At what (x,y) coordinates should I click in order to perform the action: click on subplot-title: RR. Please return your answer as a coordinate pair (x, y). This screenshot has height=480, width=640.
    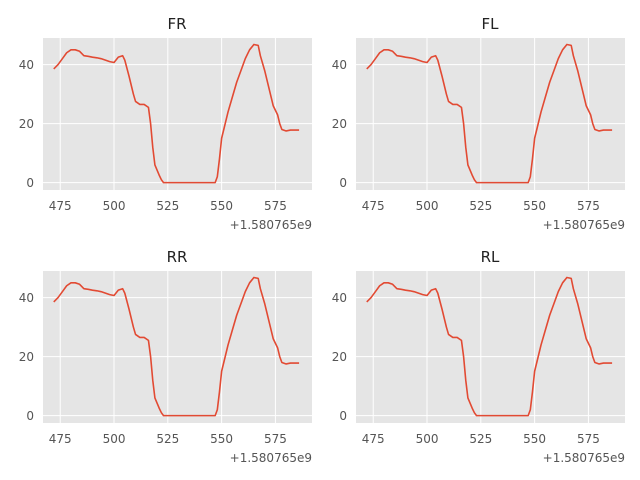
    Looking at the image, I should click on (177, 257).